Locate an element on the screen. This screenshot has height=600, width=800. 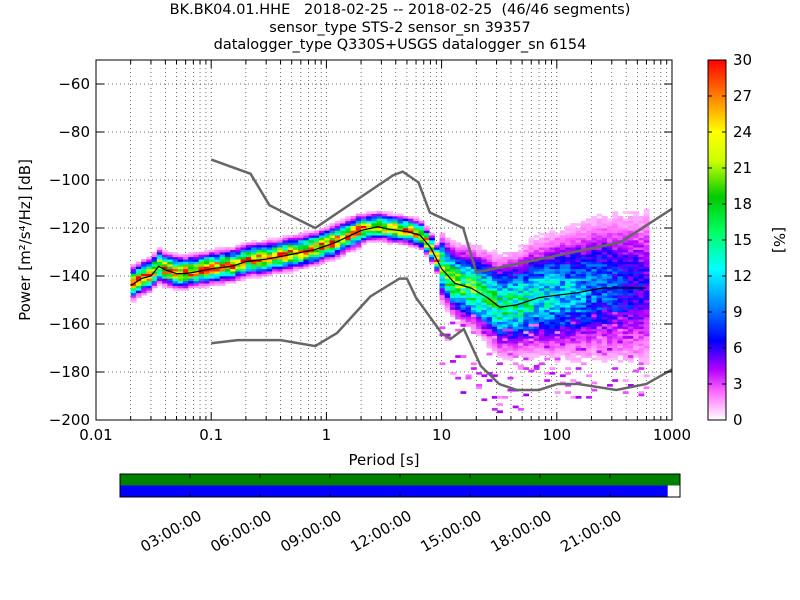
colorbar-label: [%] is located at coordinates (779, 240).